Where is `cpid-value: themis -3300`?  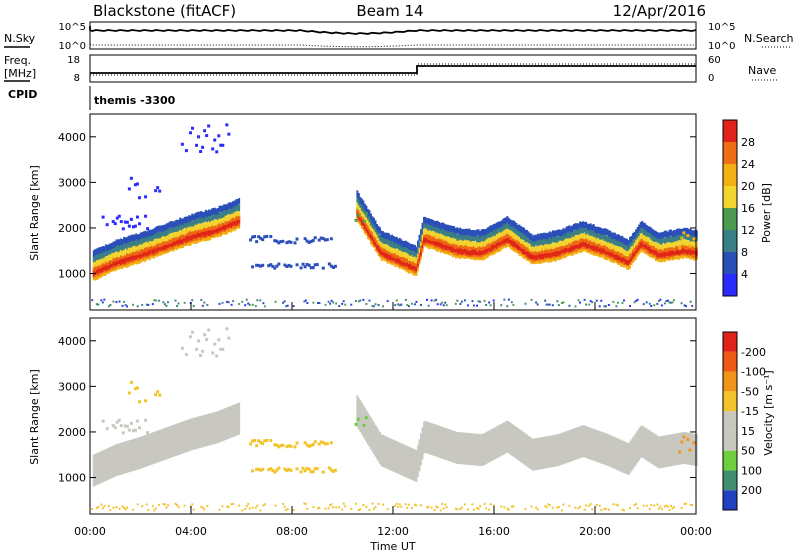 cpid-value: themis -3300 is located at coordinates (135, 100).